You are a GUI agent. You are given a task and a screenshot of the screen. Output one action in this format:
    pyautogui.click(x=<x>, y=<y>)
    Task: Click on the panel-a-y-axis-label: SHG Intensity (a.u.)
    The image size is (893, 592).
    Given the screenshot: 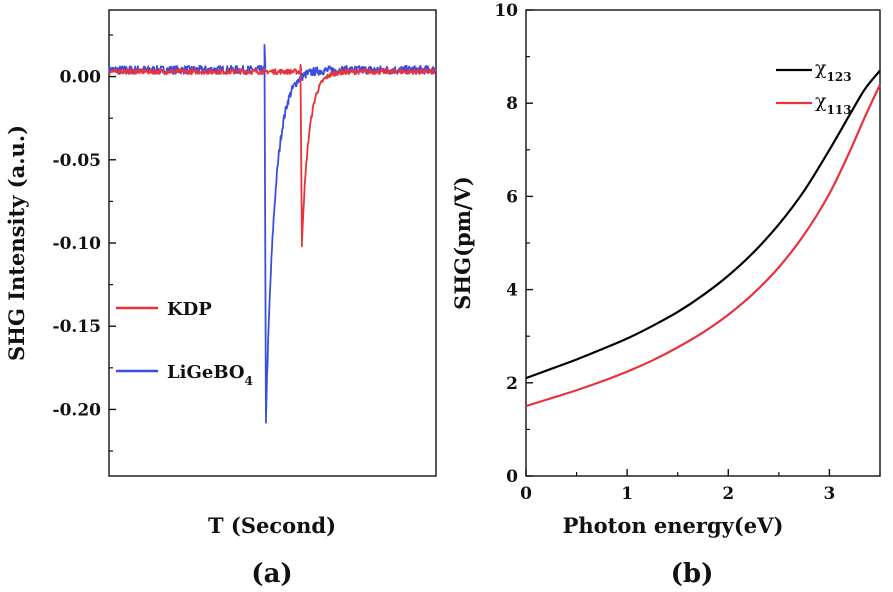 What is the action you would take?
    pyautogui.click(x=16, y=243)
    